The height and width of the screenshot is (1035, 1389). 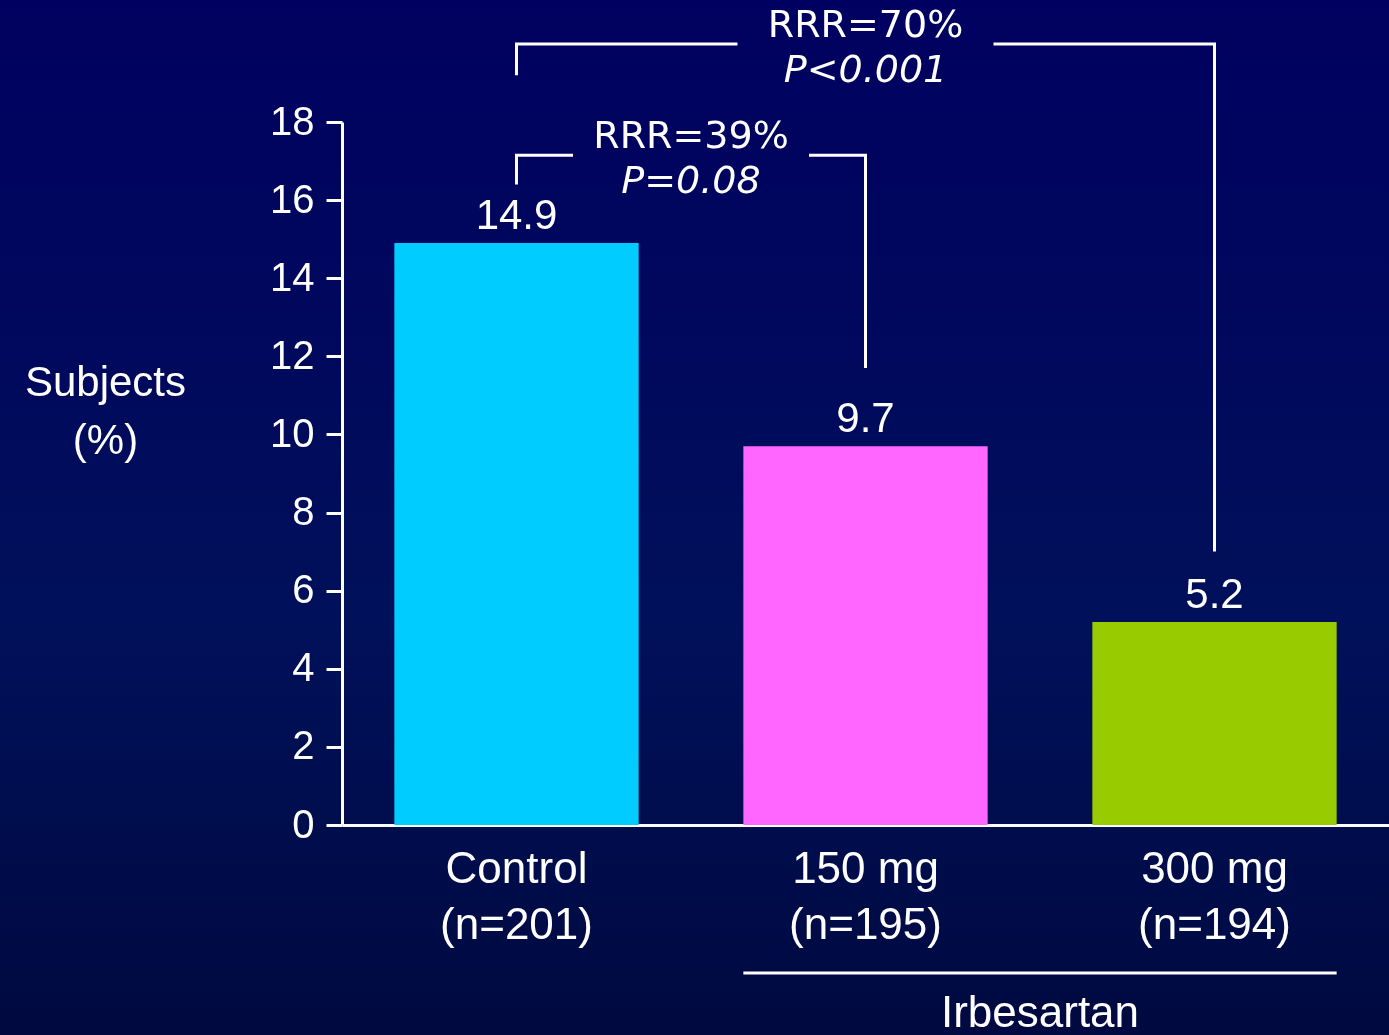 I want to click on annotation: P=0.08, so click(x=691, y=180).